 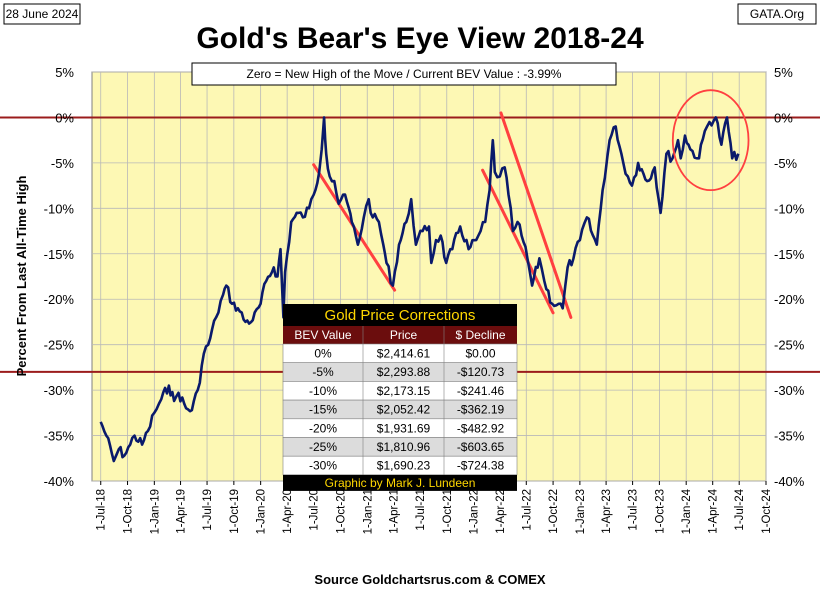 I want to click on x-tick-label: 1-Jul-23, so click(x=634, y=510).